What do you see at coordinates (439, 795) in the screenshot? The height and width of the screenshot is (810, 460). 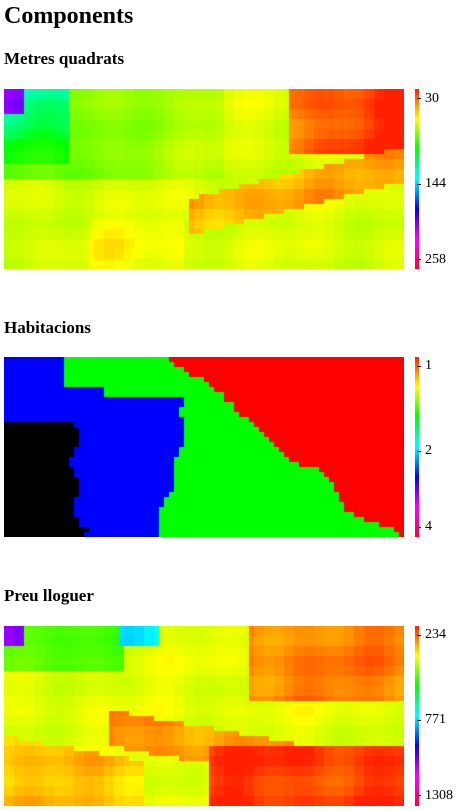 I see `scale-label-max: 1308` at bounding box center [439, 795].